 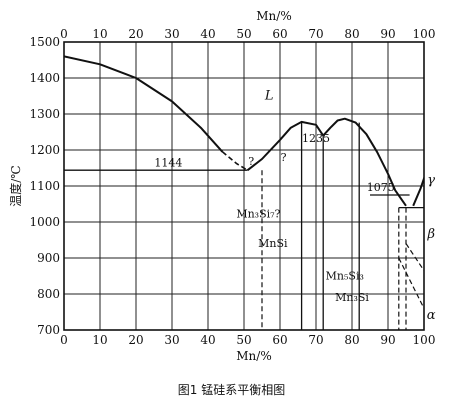 What do you see at coordinates (387, 340) in the screenshot?
I see `bottom-axis-tick-label: 90` at bounding box center [387, 340].